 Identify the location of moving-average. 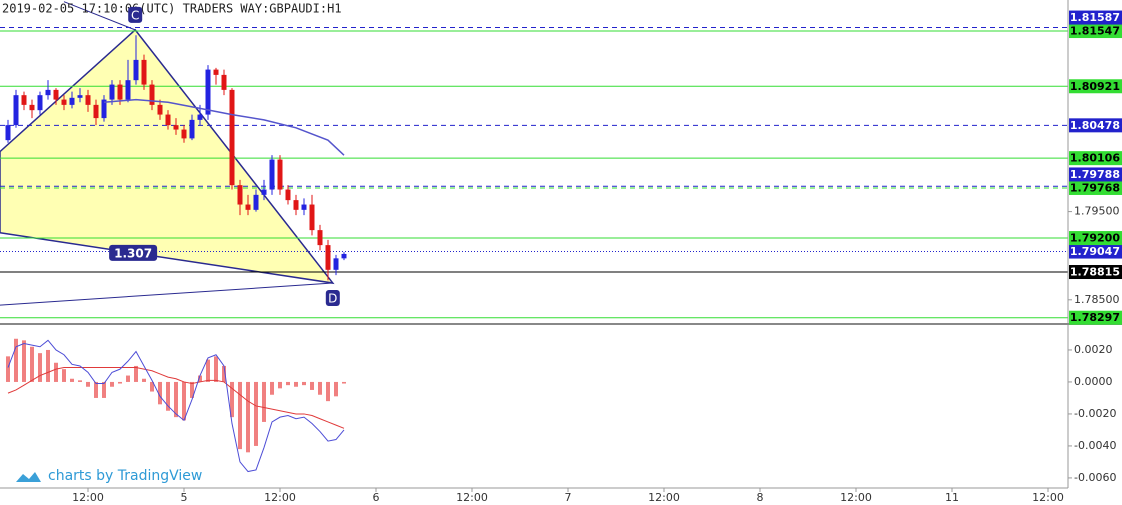
(224, 127).